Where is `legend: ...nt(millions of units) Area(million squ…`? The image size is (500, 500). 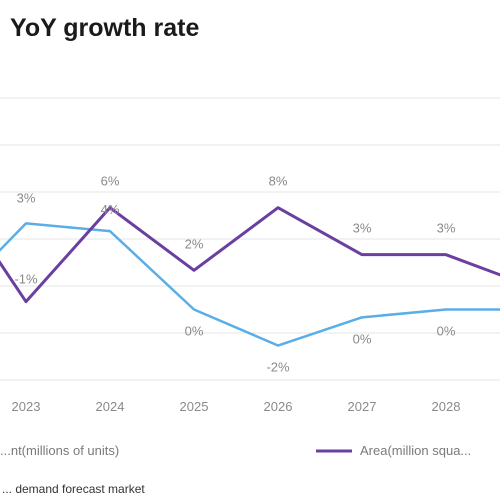
legend: ...nt(millions of units) Area(million squ… is located at coordinates (235, 450).